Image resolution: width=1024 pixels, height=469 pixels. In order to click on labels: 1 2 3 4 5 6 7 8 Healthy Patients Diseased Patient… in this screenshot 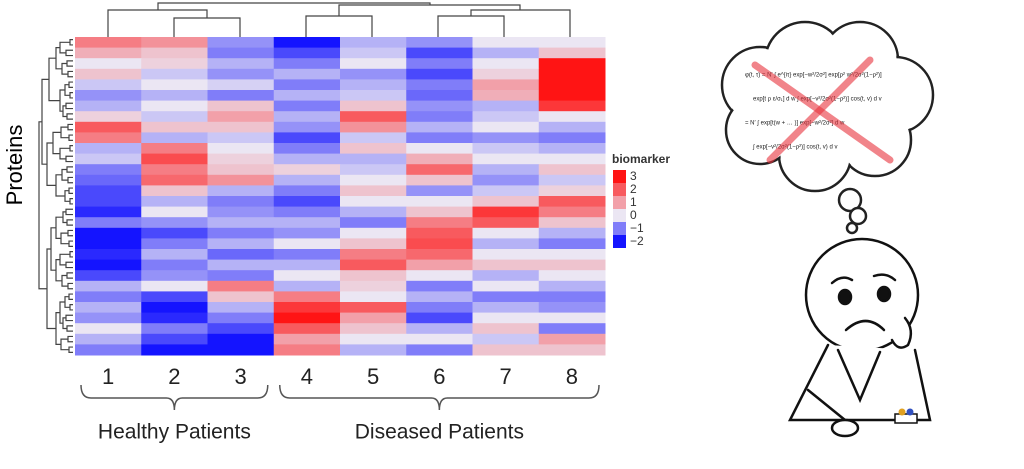, I will do `click(340, 404)`.